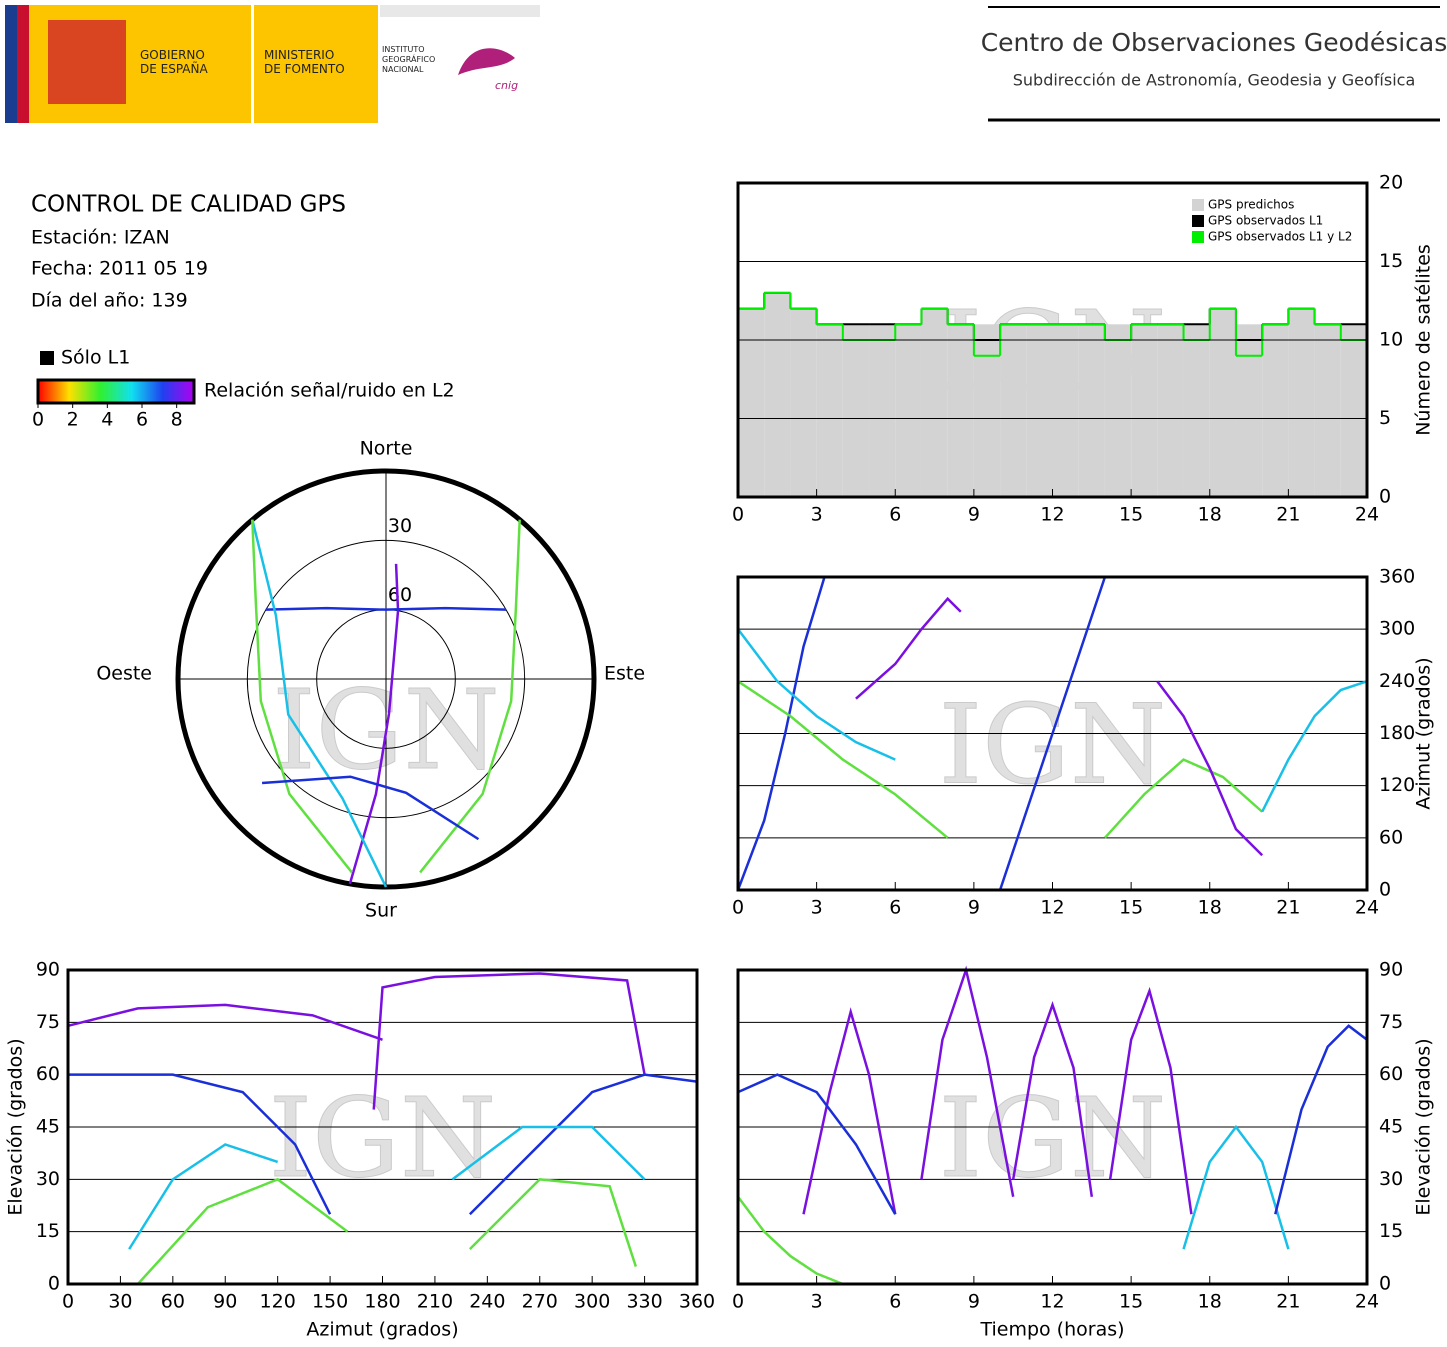 This screenshot has height=1347, width=1447. I want to click on colorbar-tick-label: 6, so click(142, 420).